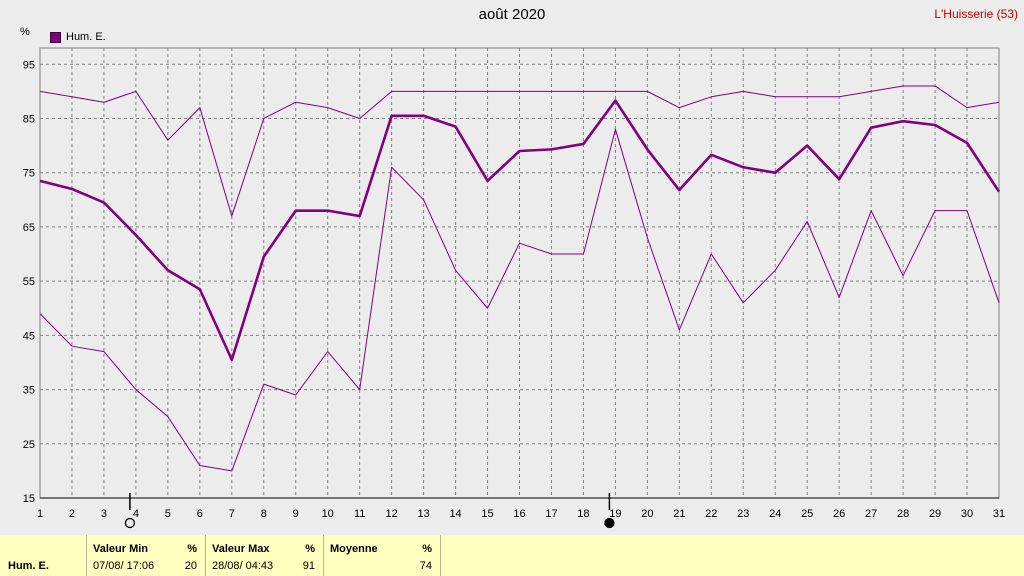 Image resolution: width=1024 pixels, height=576 pixels. What do you see at coordinates (935, 514) in the screenshot?
I see `x-tick-label: 29` at bounding box center [935, 514].